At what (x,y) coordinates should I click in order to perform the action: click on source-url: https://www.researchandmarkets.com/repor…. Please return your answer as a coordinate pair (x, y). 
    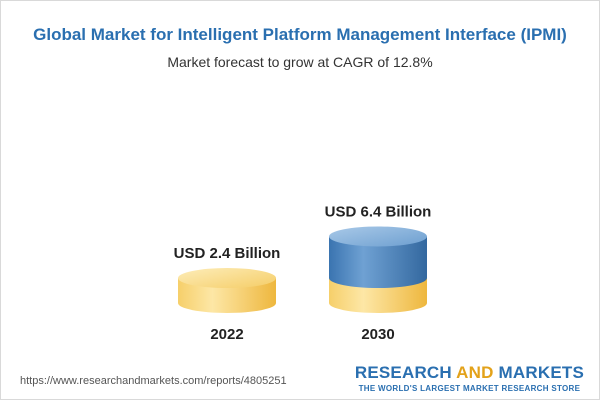
    Looking at the image, I should click on (153, 381).